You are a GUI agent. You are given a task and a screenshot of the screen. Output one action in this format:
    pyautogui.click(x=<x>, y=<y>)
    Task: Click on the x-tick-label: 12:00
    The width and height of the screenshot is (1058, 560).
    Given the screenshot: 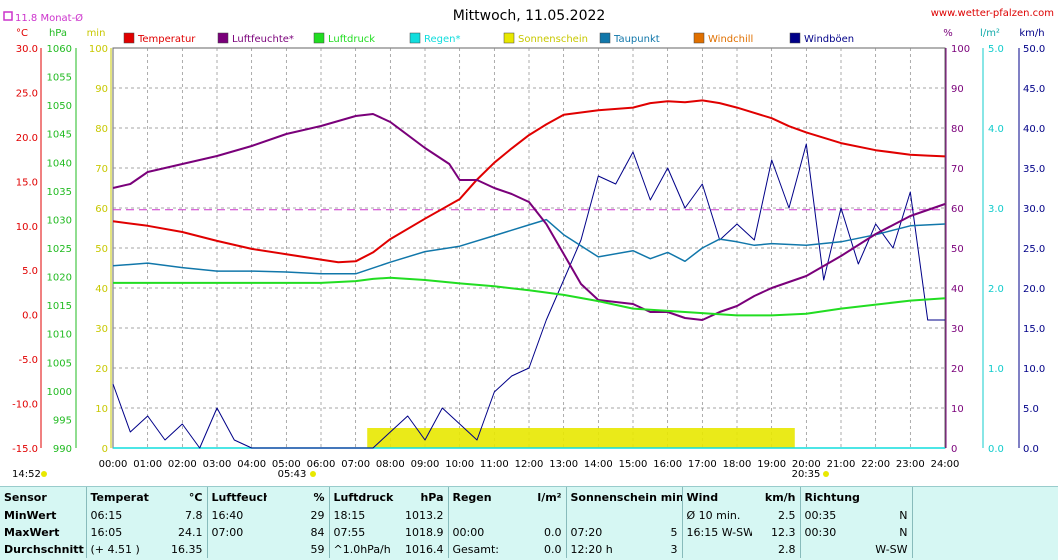 What is the action you would take?
    pyautogui.click(x=529, y=464)
    